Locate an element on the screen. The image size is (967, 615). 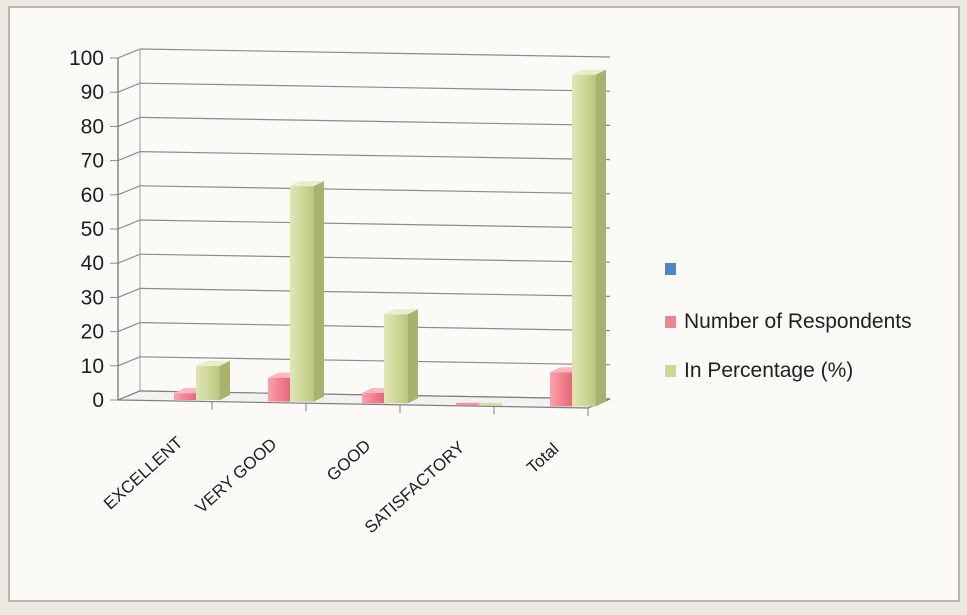
legend-label: In Percentage (%) is located at coordinates (768, 370).